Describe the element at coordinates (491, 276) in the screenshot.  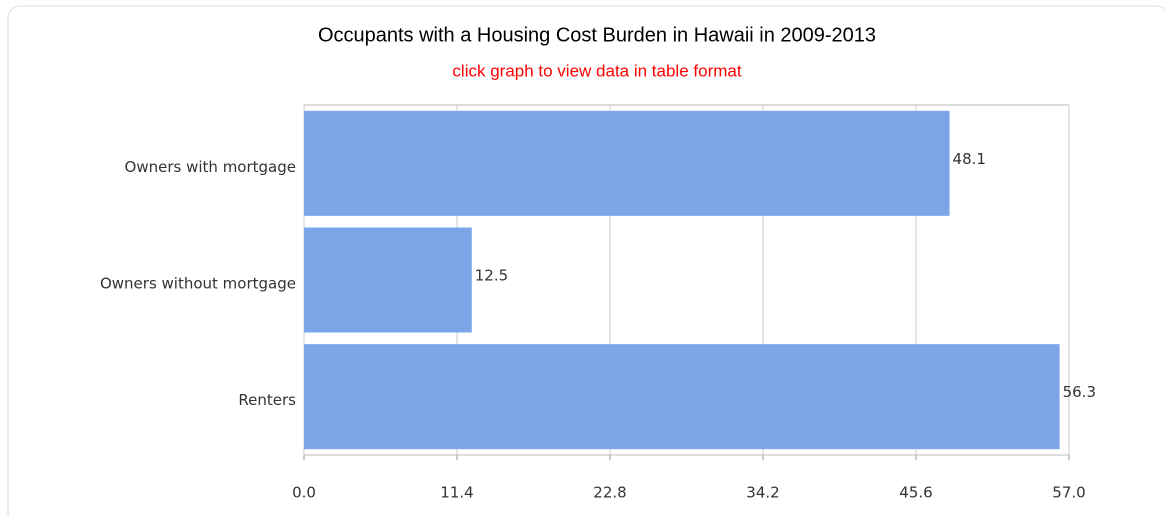
I see `data-label: 12.5` at that location.